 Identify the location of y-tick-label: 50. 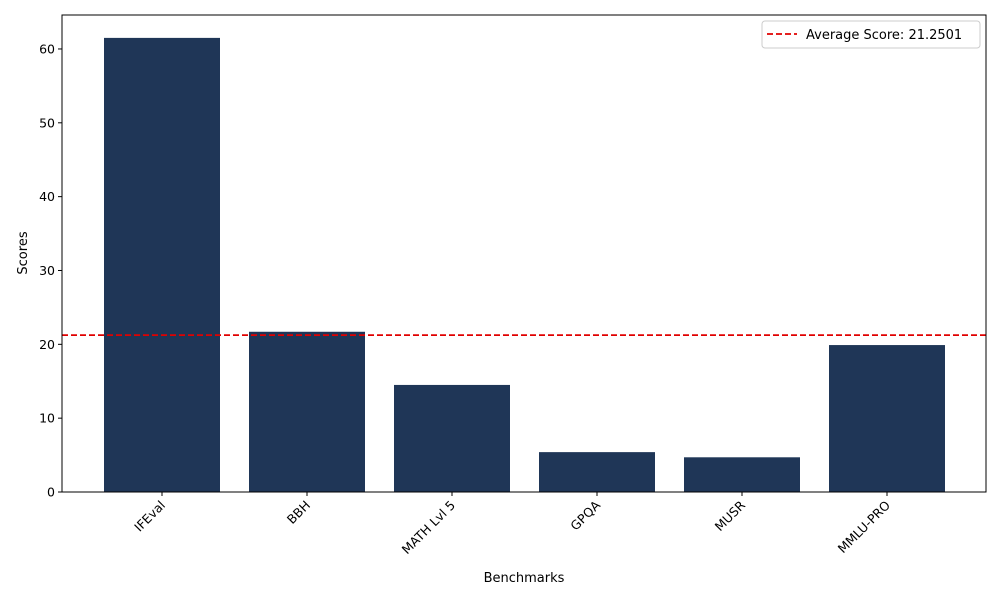
(47, 122).